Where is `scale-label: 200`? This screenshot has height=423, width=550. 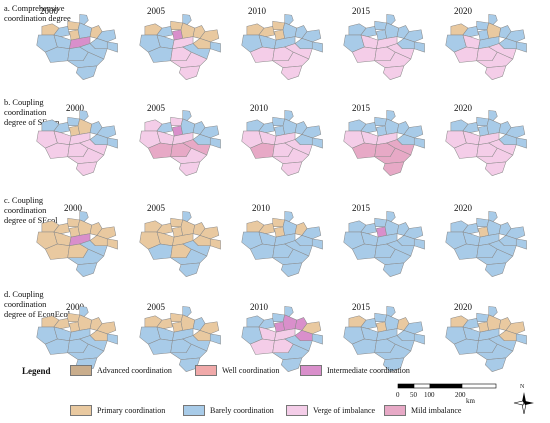
scale-label: 200 is located at coordinates (460, 395).